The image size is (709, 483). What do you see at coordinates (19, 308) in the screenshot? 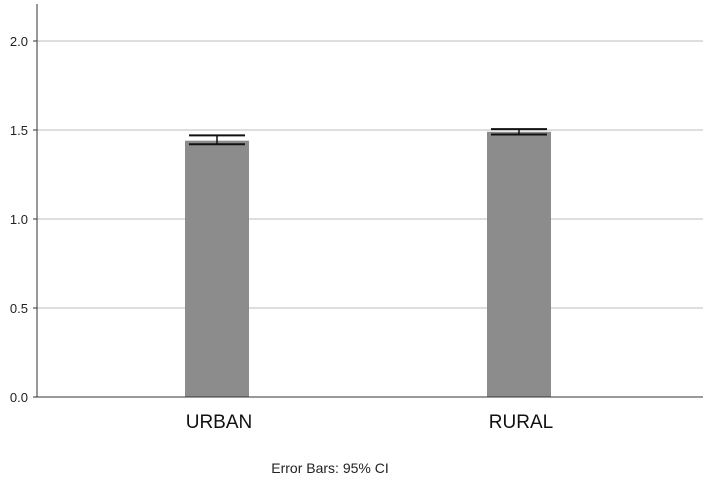
I see `y-tick-label: 0.5` at bounding box center [19, 308].